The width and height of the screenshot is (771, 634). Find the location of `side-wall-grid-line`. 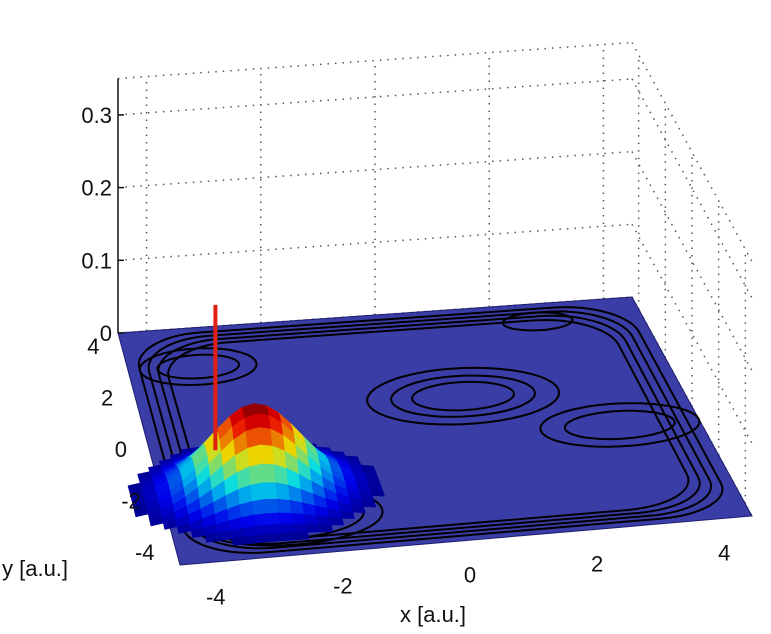

side-wall-grid-line is located at coordinates (692, 152).